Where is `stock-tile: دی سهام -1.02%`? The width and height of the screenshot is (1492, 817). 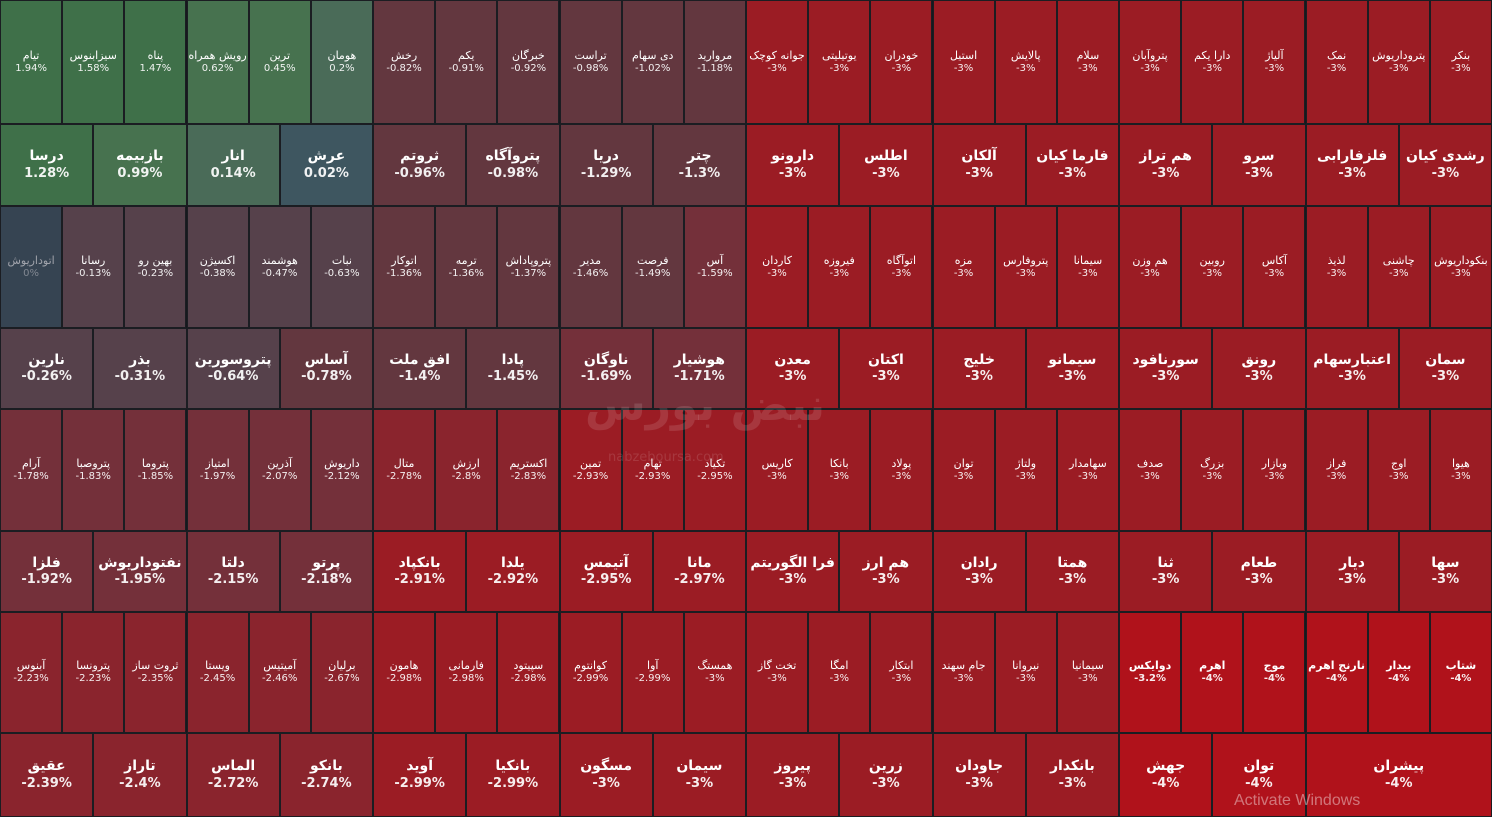 stock-tile: دی سهام -1.02% is located at coordinates (652, 62).